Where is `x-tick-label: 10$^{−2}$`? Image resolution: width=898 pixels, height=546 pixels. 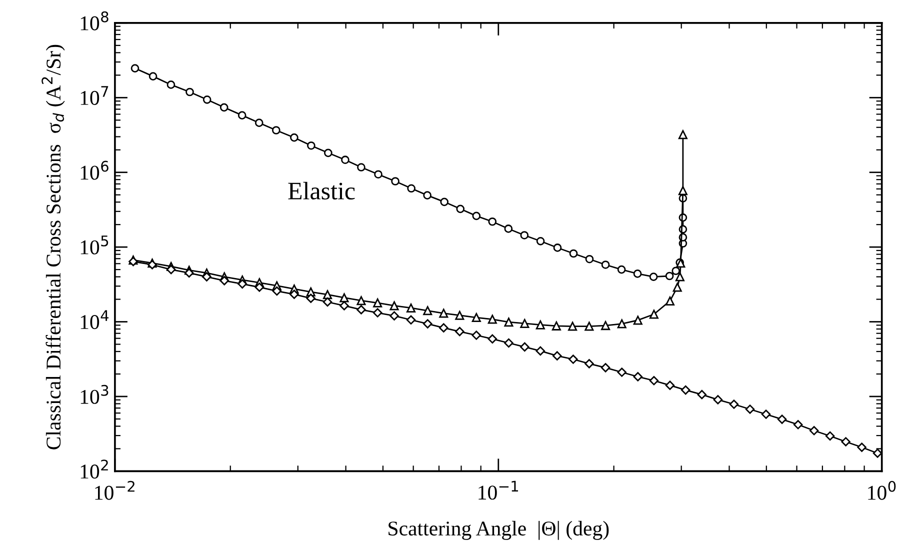
x-tick-label: 10$^{−2}$ is located at coordinates (114, 490).